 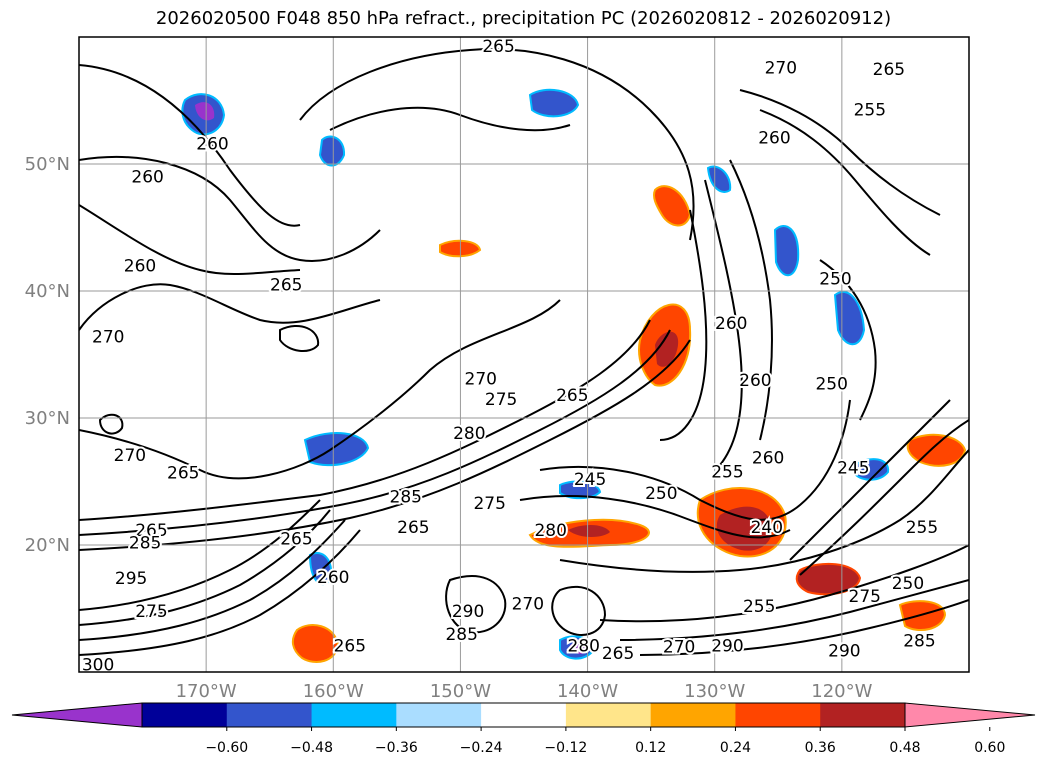 I want to click on contour-label: 300, so click(x=98, y=665).